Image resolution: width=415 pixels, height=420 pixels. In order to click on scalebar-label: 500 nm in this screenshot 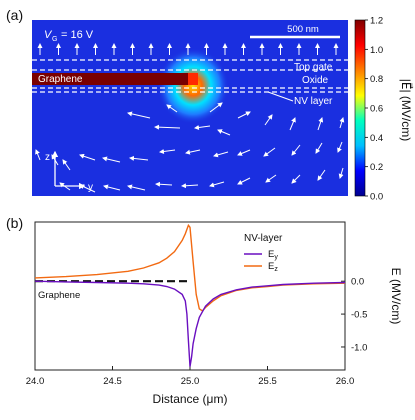, I will do `click(303, 29)`.